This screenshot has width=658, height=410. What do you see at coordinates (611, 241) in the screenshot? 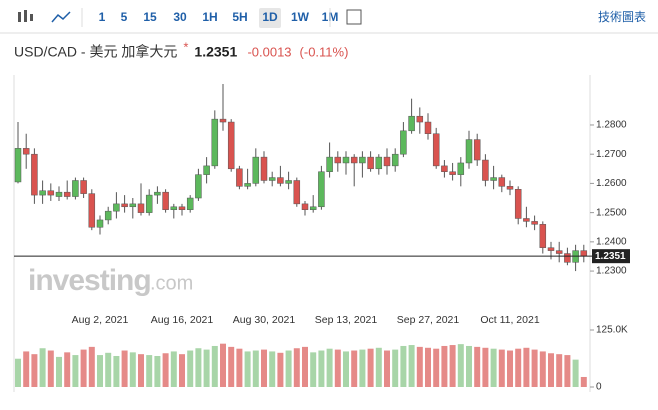
I see `y-tick-label: 1.2400` at bounding box center [611, 241].